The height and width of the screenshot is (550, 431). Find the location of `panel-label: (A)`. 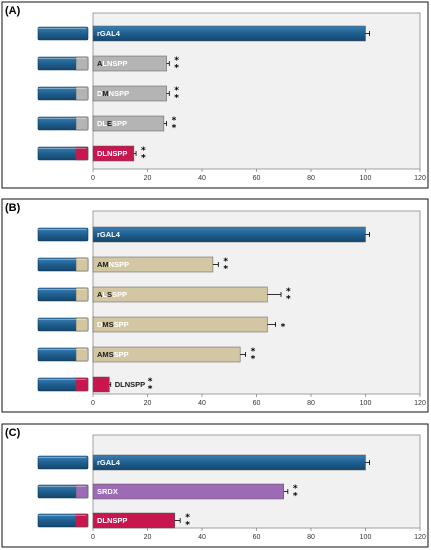

panel-label: (A) is located at coordinates (13, 11).